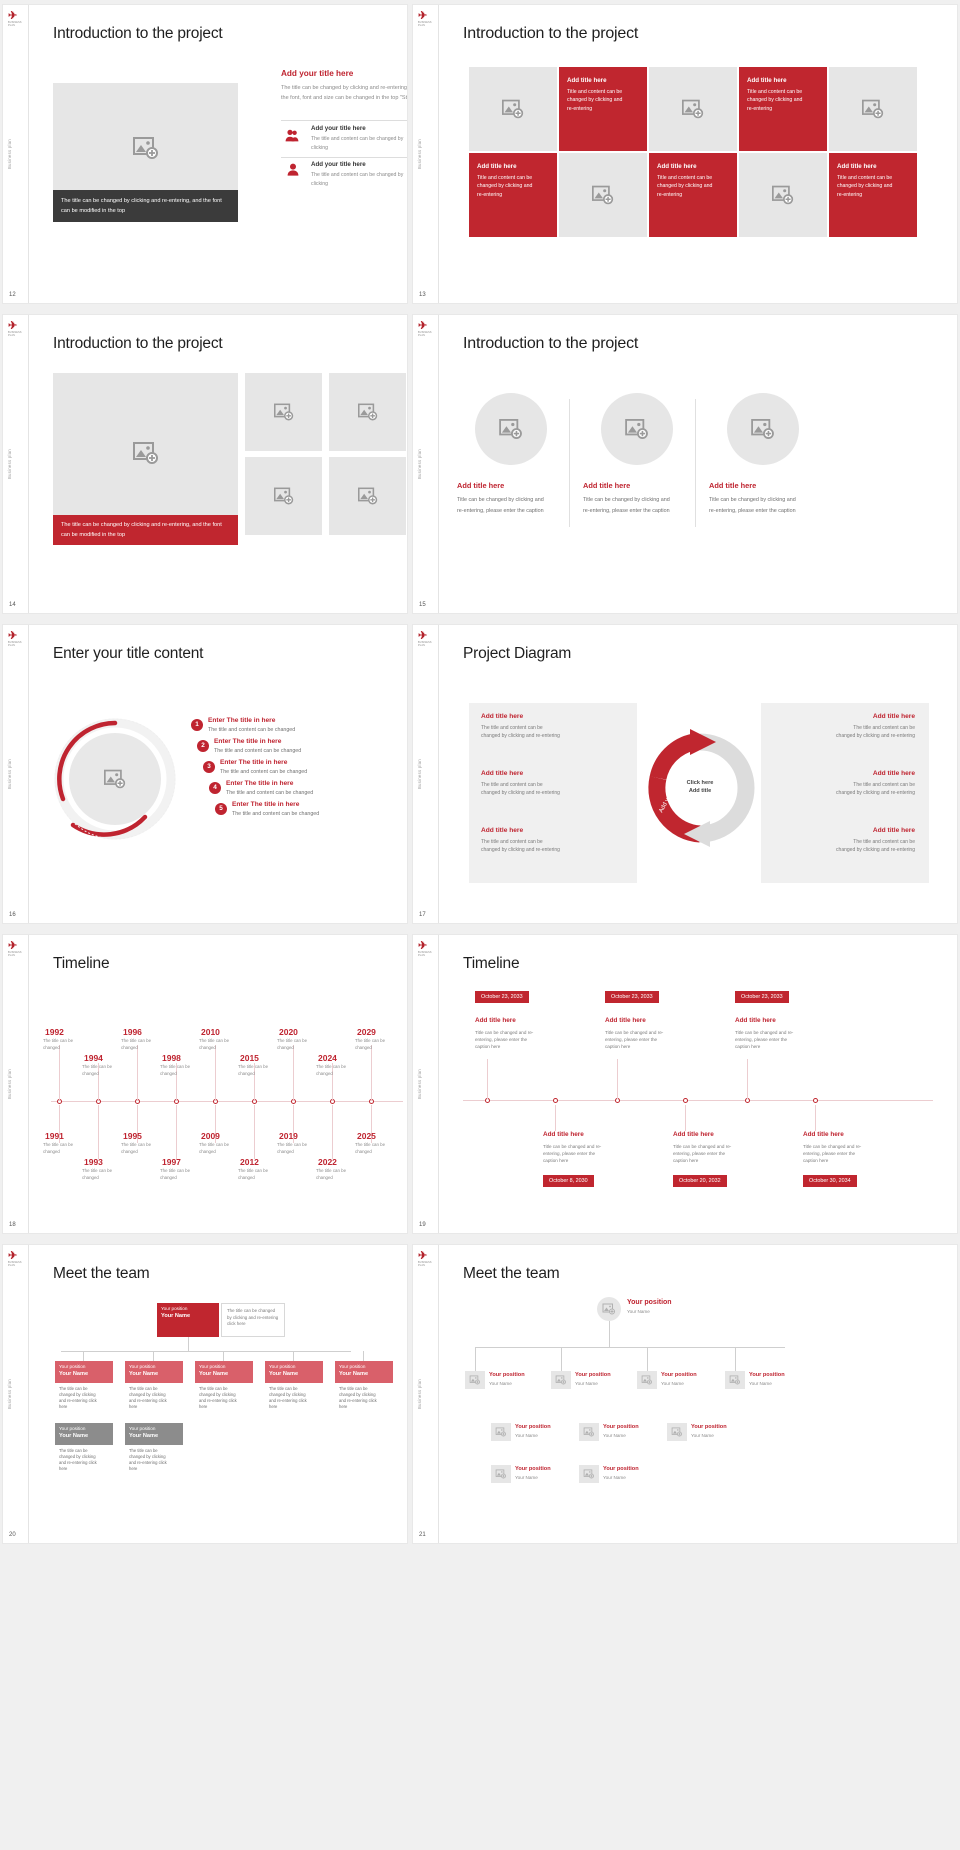 The image size is (960, 1850). What do you see at coordinates (188, 1320) in the screenshot?
I see `org-root-card: Your position Your Name` at bounding box center [188, 1320].